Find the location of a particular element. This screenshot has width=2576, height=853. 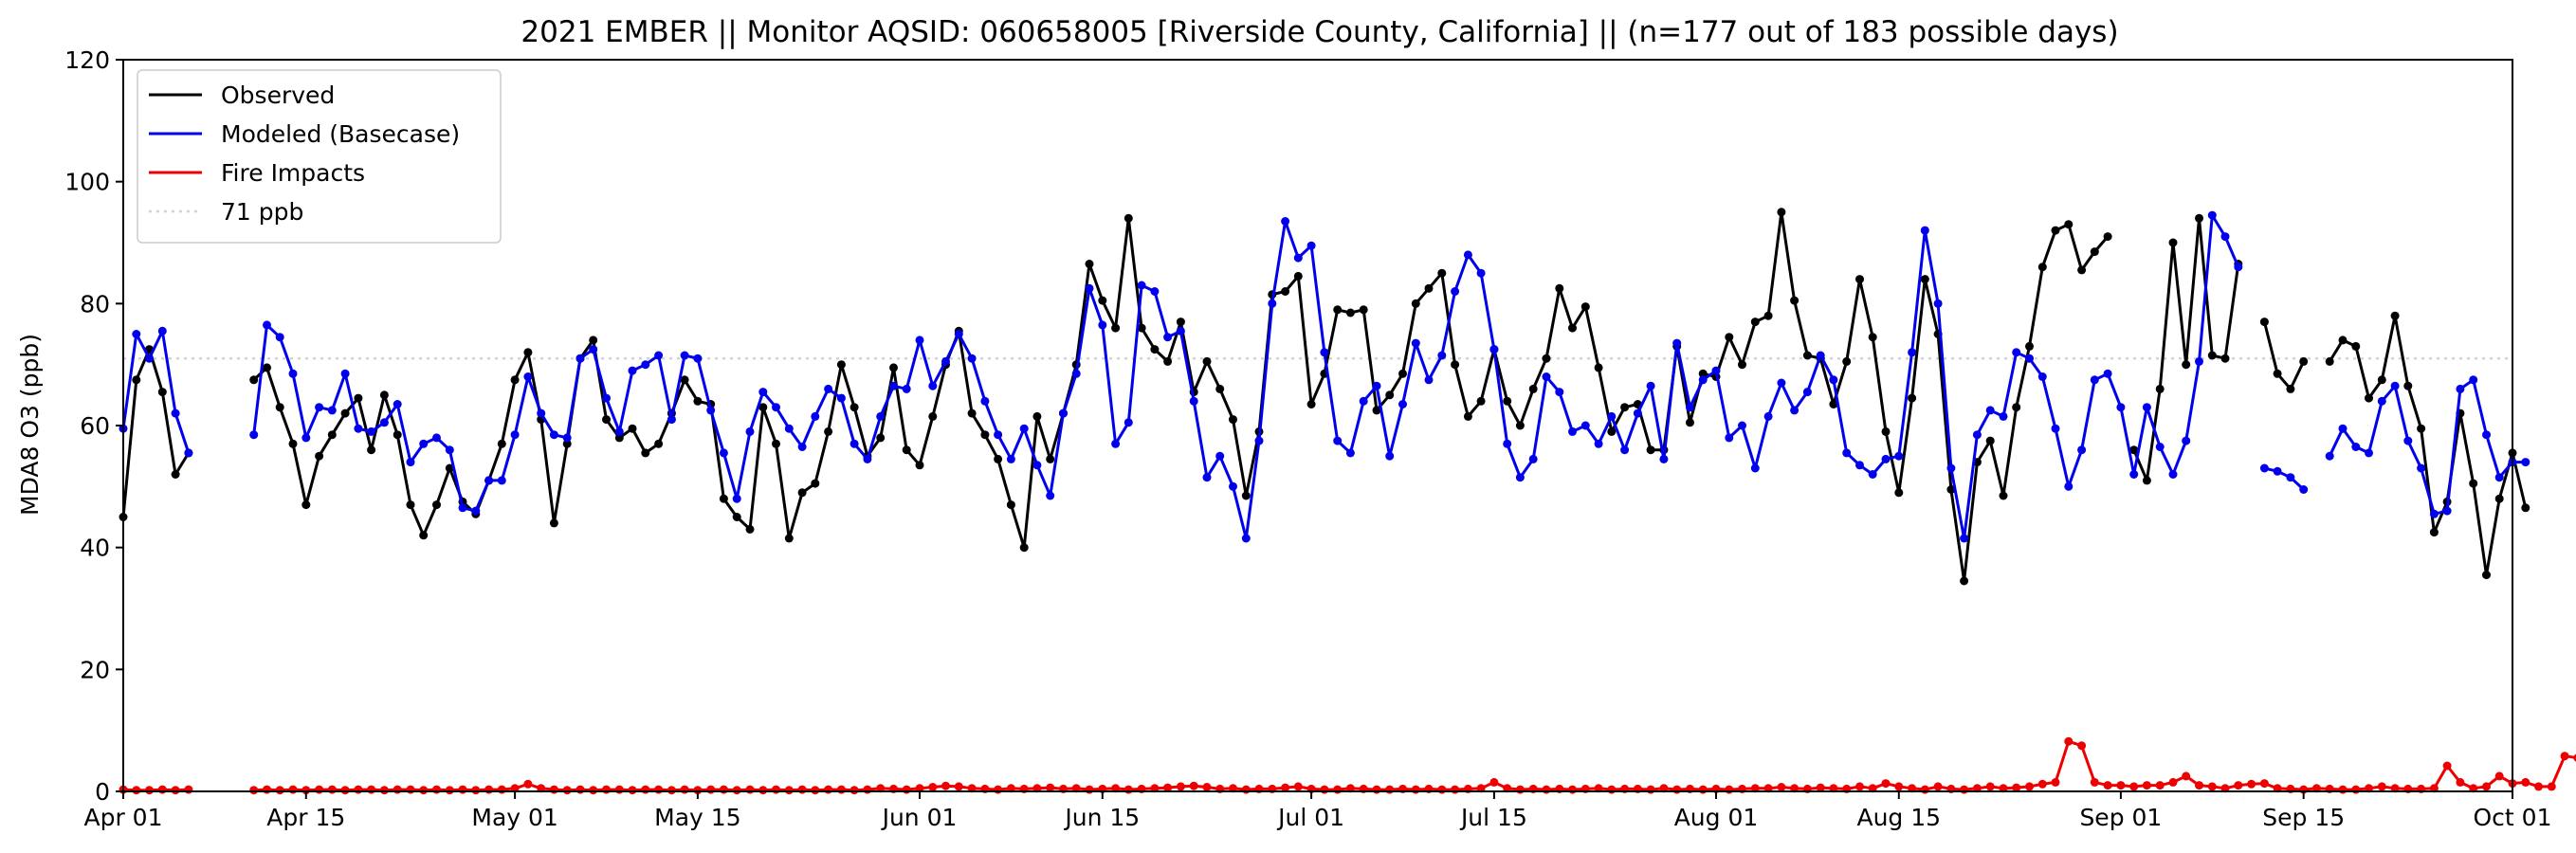

legend-box is located at coordinates (319, 156).